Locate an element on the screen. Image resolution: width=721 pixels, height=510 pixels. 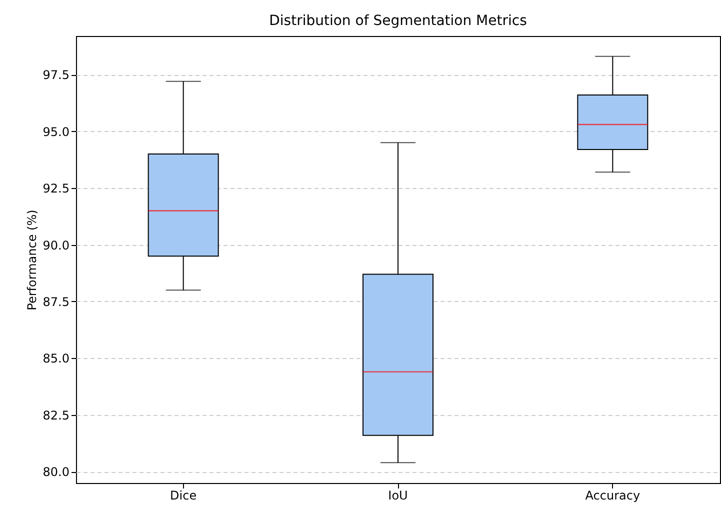
y-tick-label: 92.5 is located at coordinates (56, 189).